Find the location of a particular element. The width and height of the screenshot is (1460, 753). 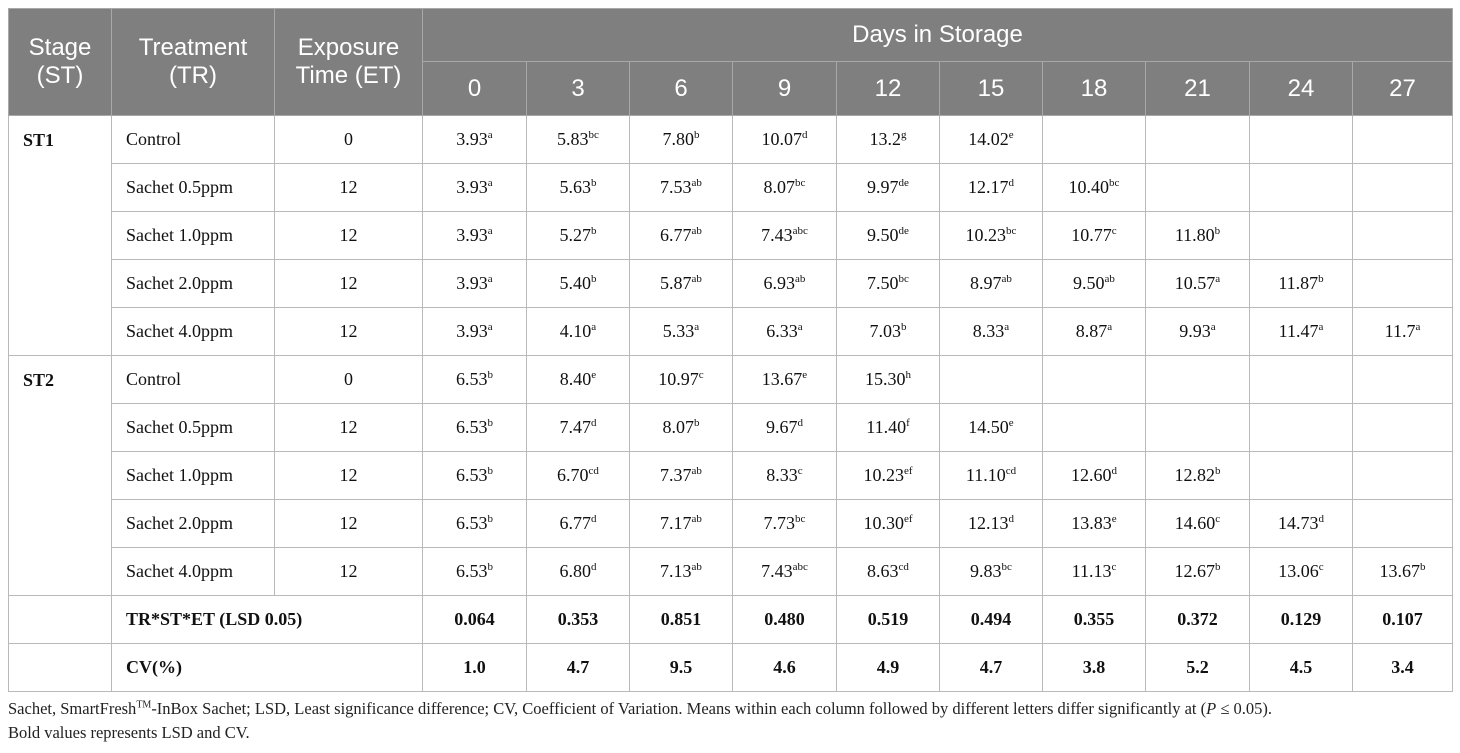

mean-value: 4.10 is located at coordinates (575, 331).